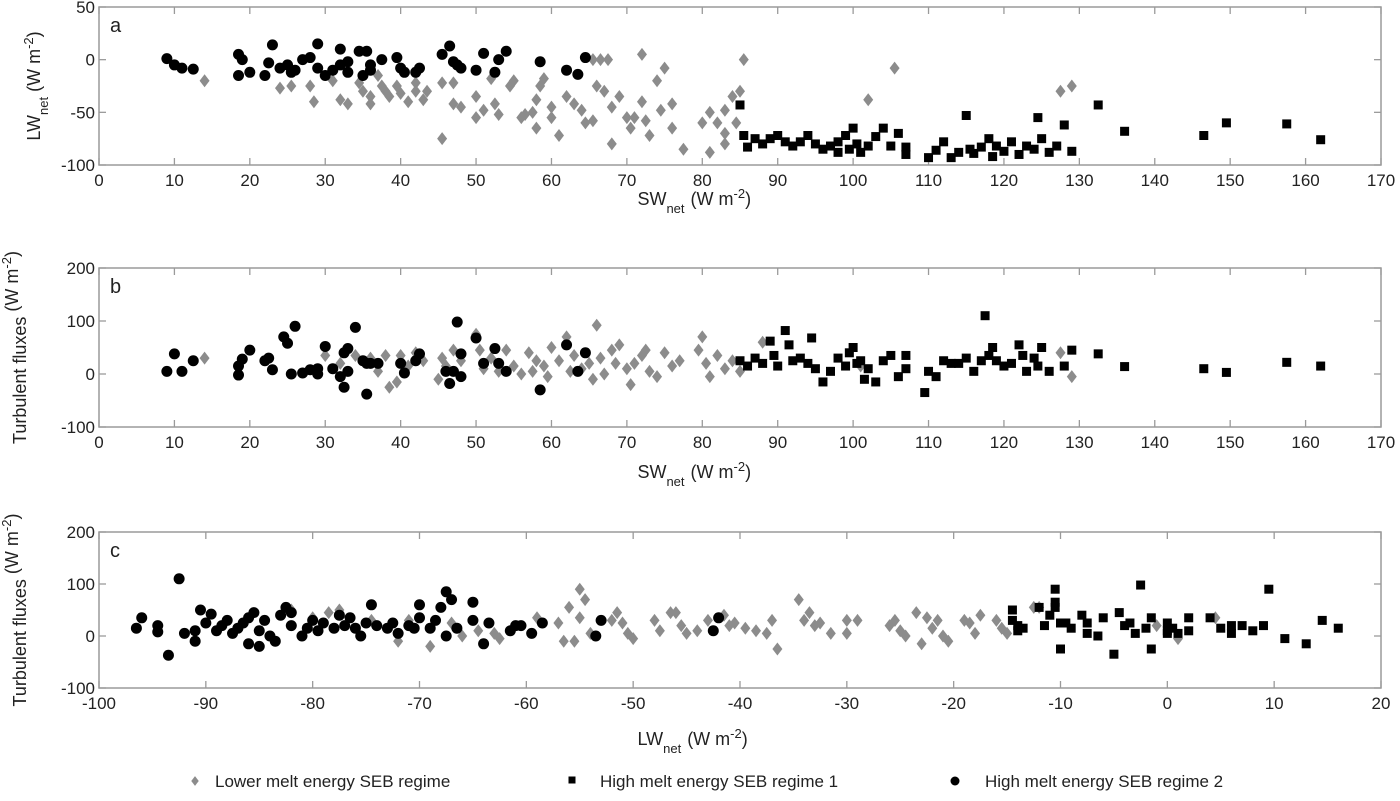 The image size is (1400, 801). Describe the element at coordinates (777, 180) in the screenshot. I see `x-tick-label: 90` at that location.